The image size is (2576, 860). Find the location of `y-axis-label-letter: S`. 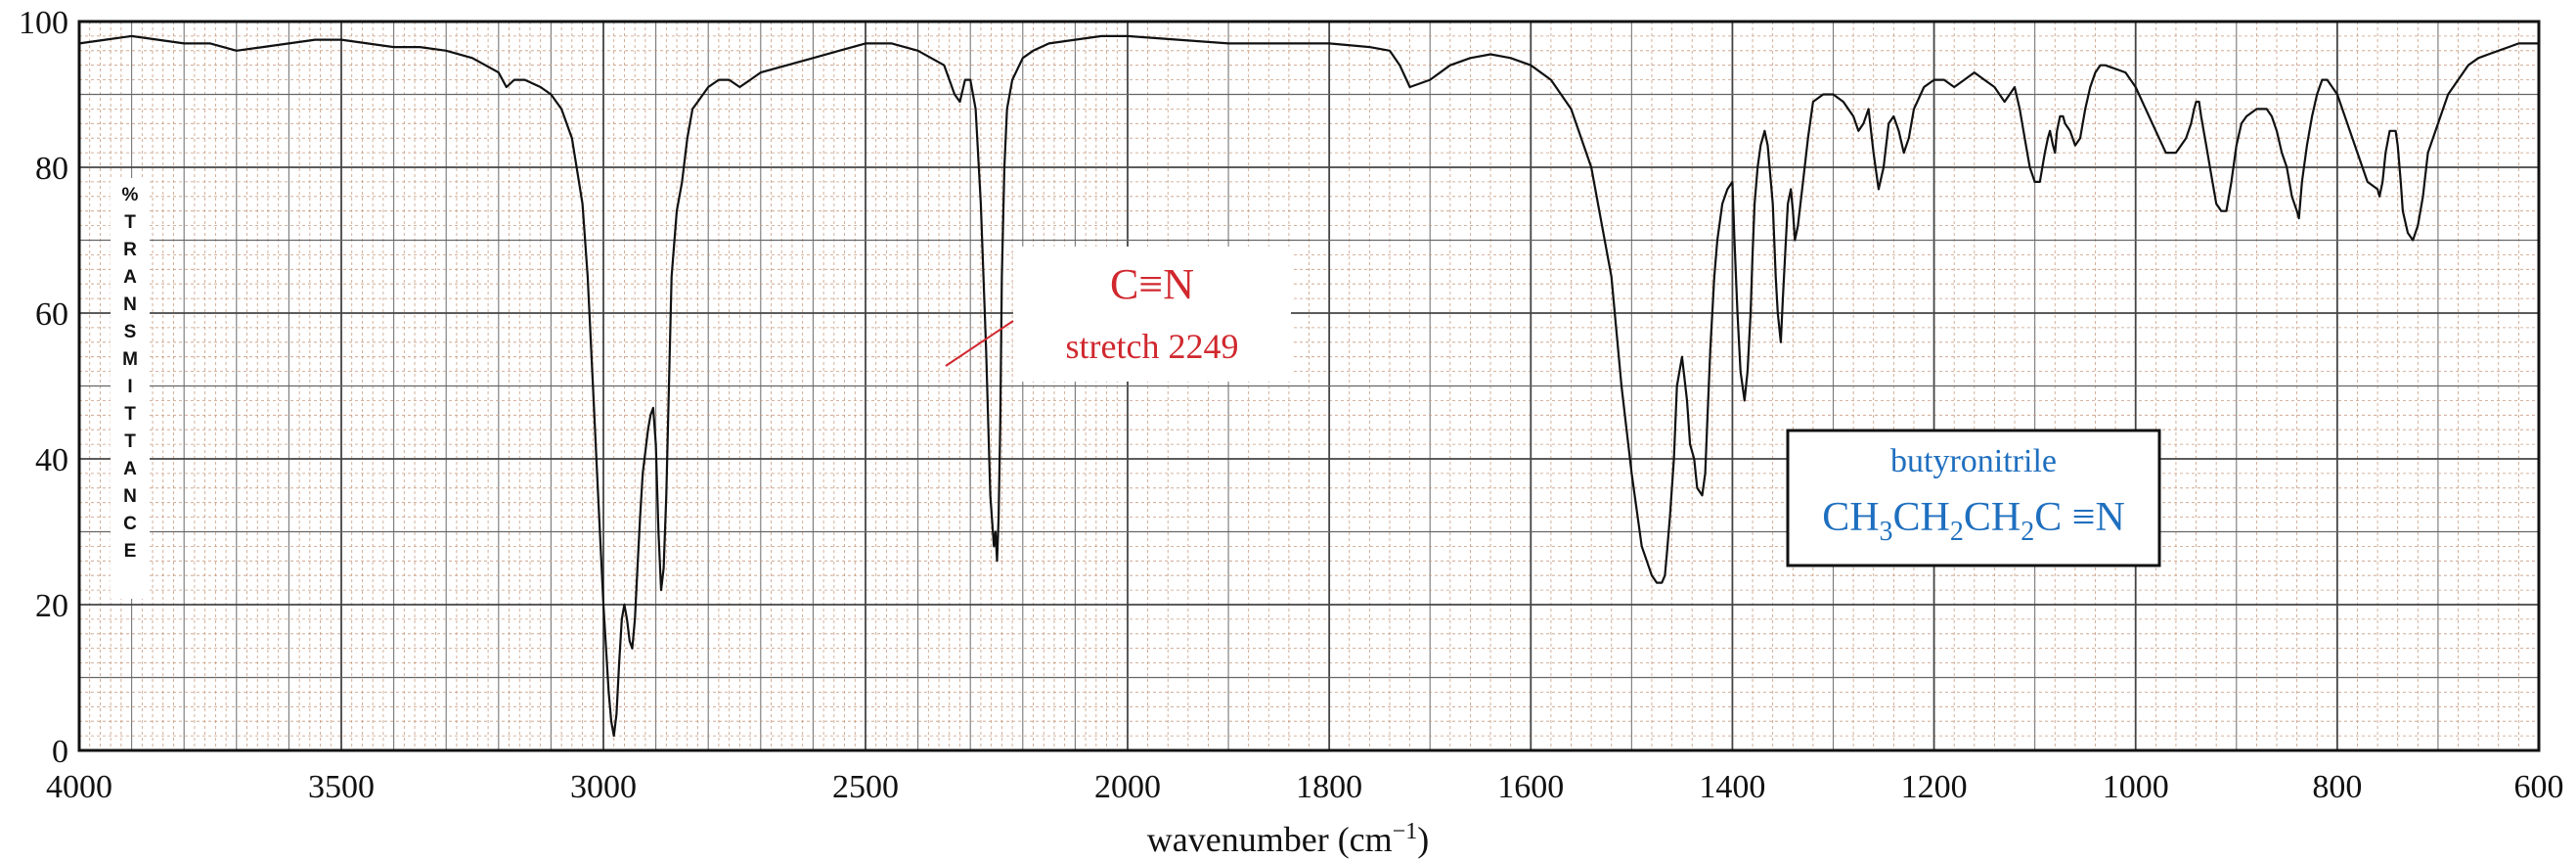

y-axis-label-letter: S is located at coordinates (131, 332).